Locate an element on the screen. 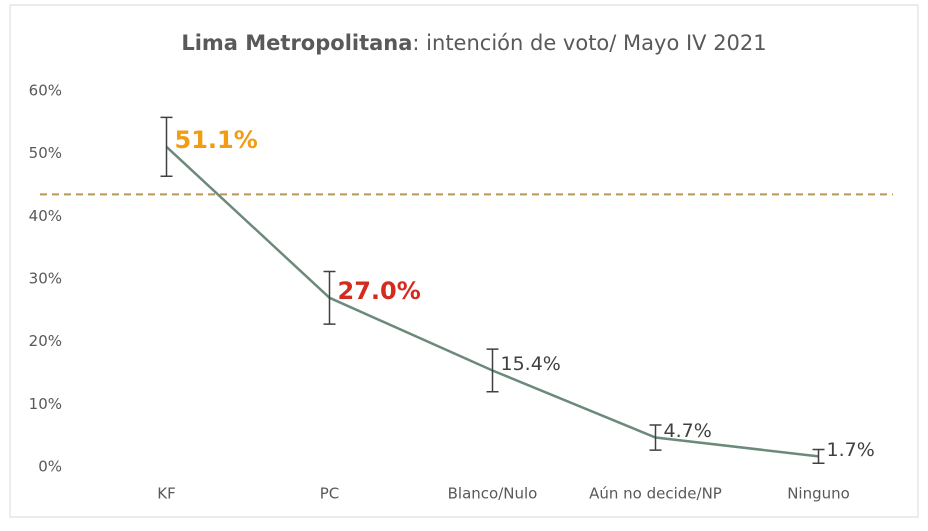 The height and width of the screenshot is (531, 928). x-tick-label: Ninguno is located at coordinates (818, 494).